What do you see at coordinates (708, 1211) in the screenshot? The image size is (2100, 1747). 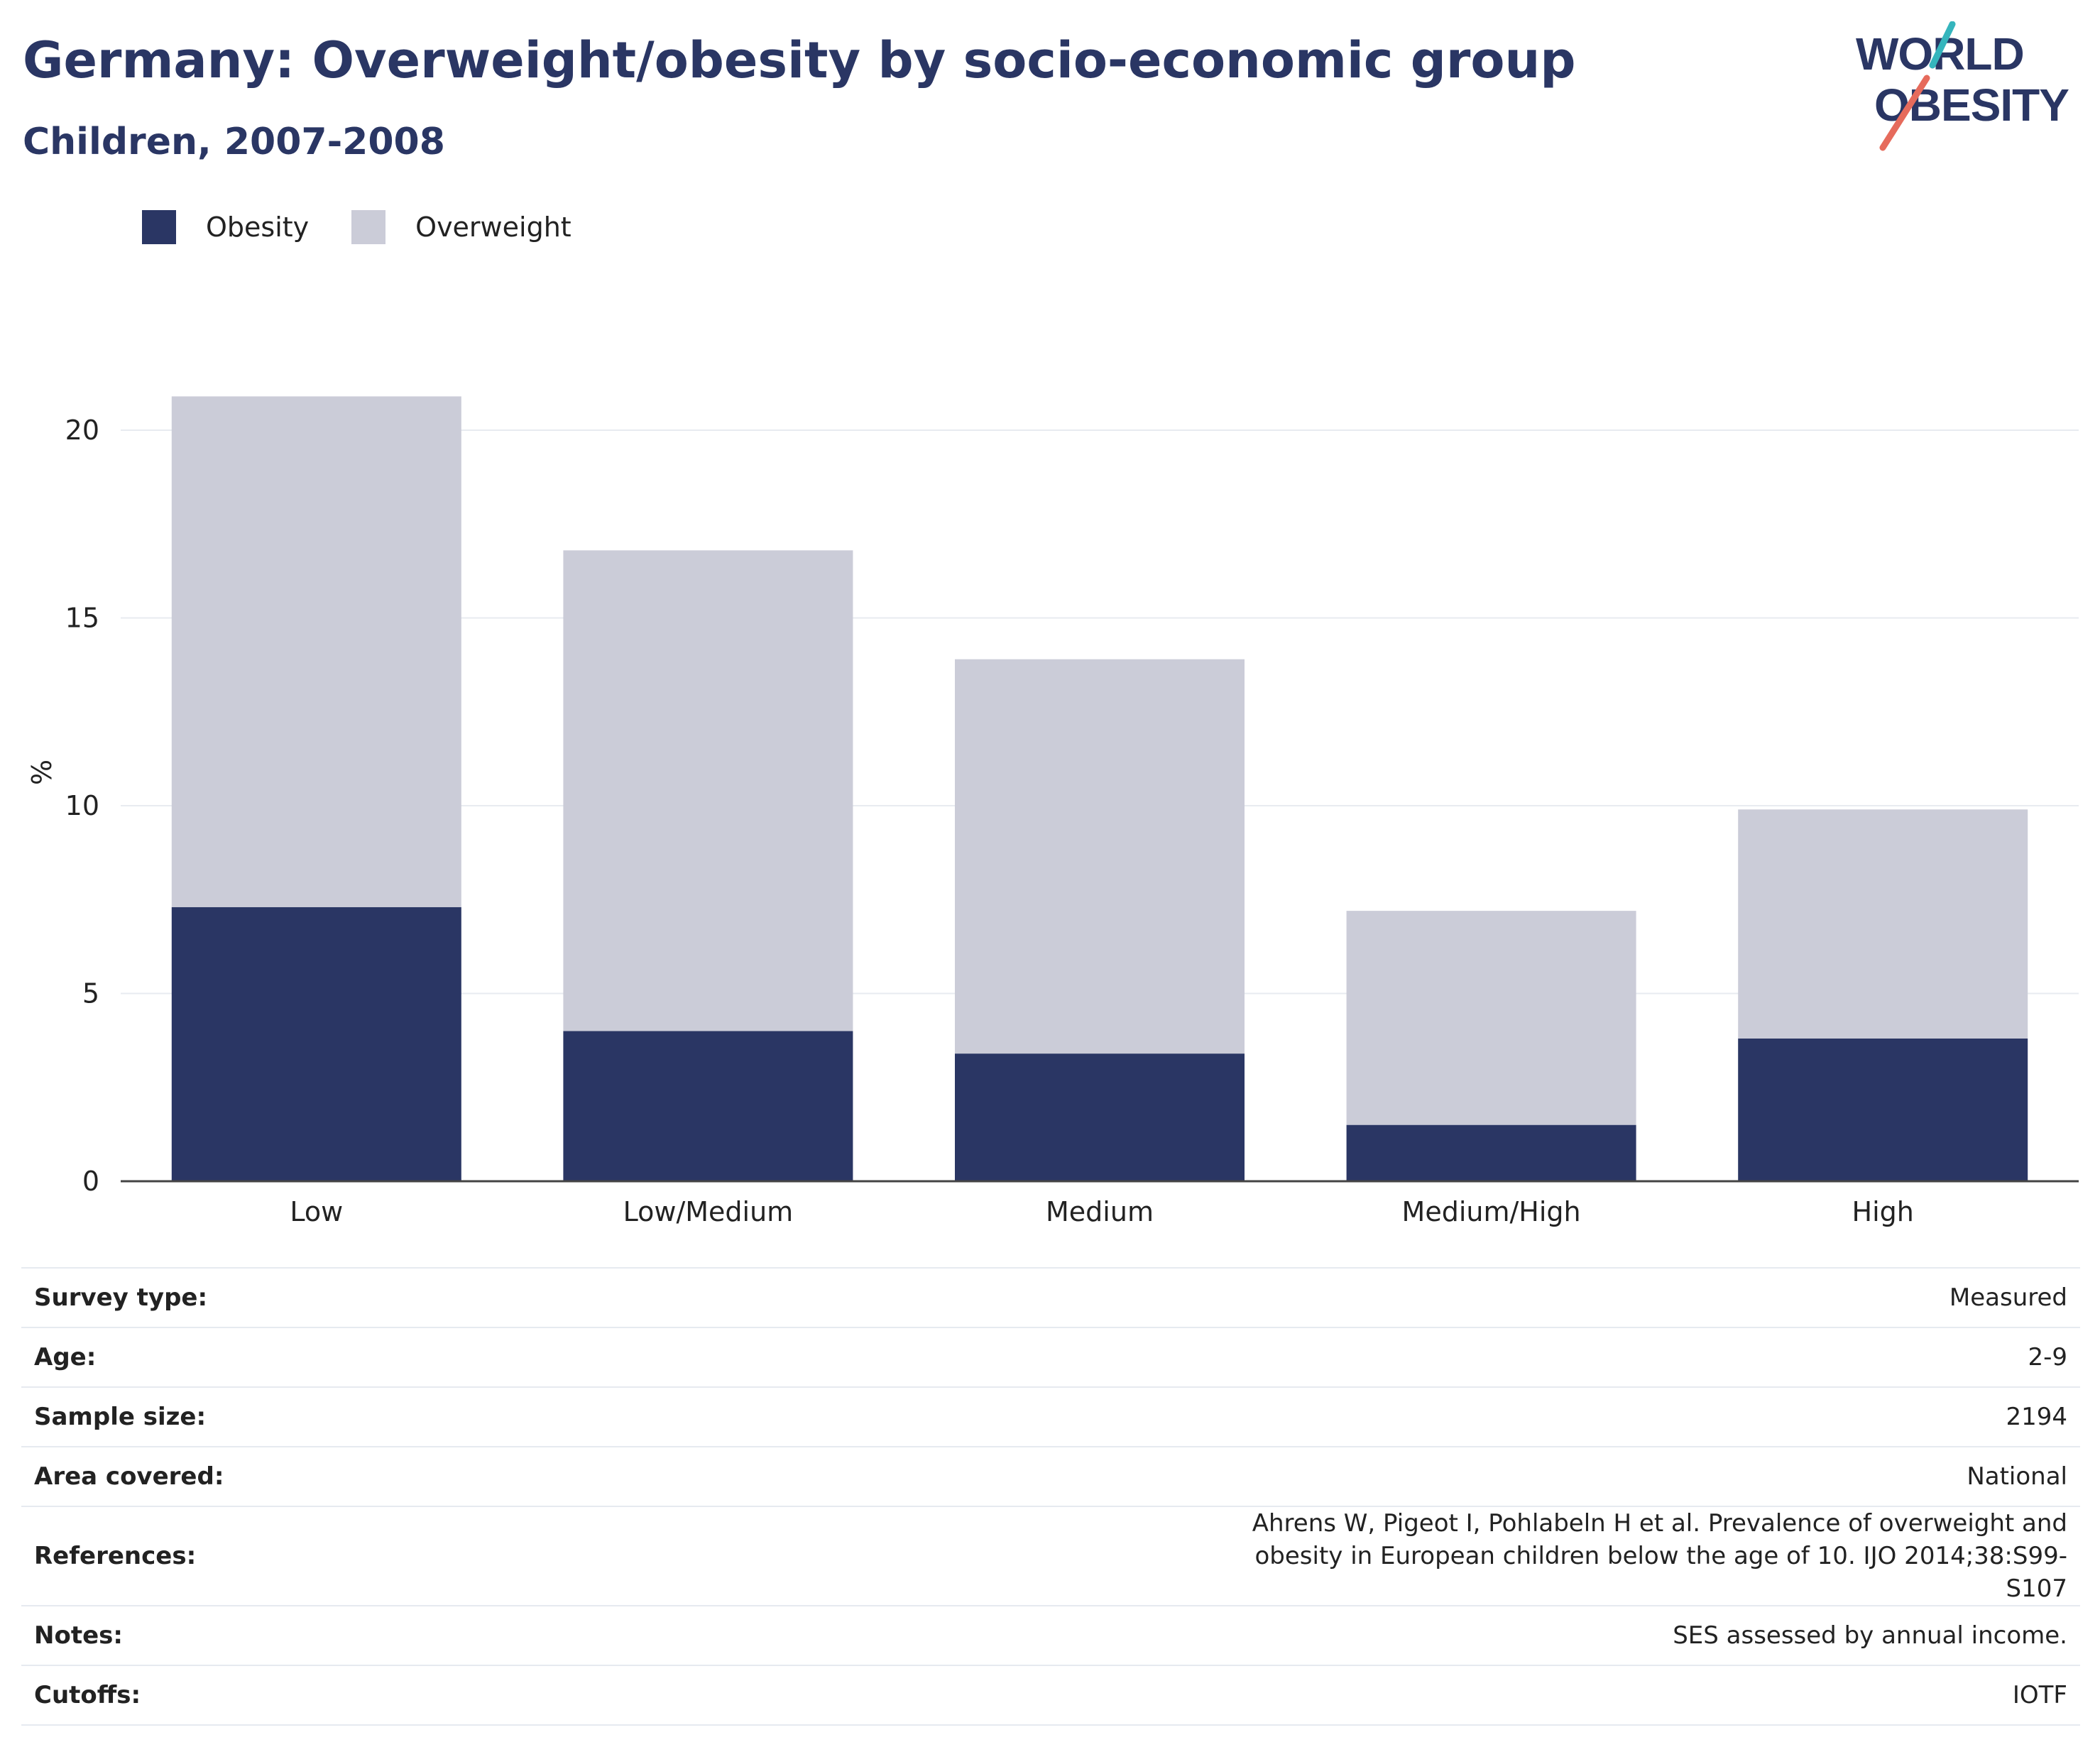 I see `x-tick-label: Low/Medium` at bounding box center [708, 1211].